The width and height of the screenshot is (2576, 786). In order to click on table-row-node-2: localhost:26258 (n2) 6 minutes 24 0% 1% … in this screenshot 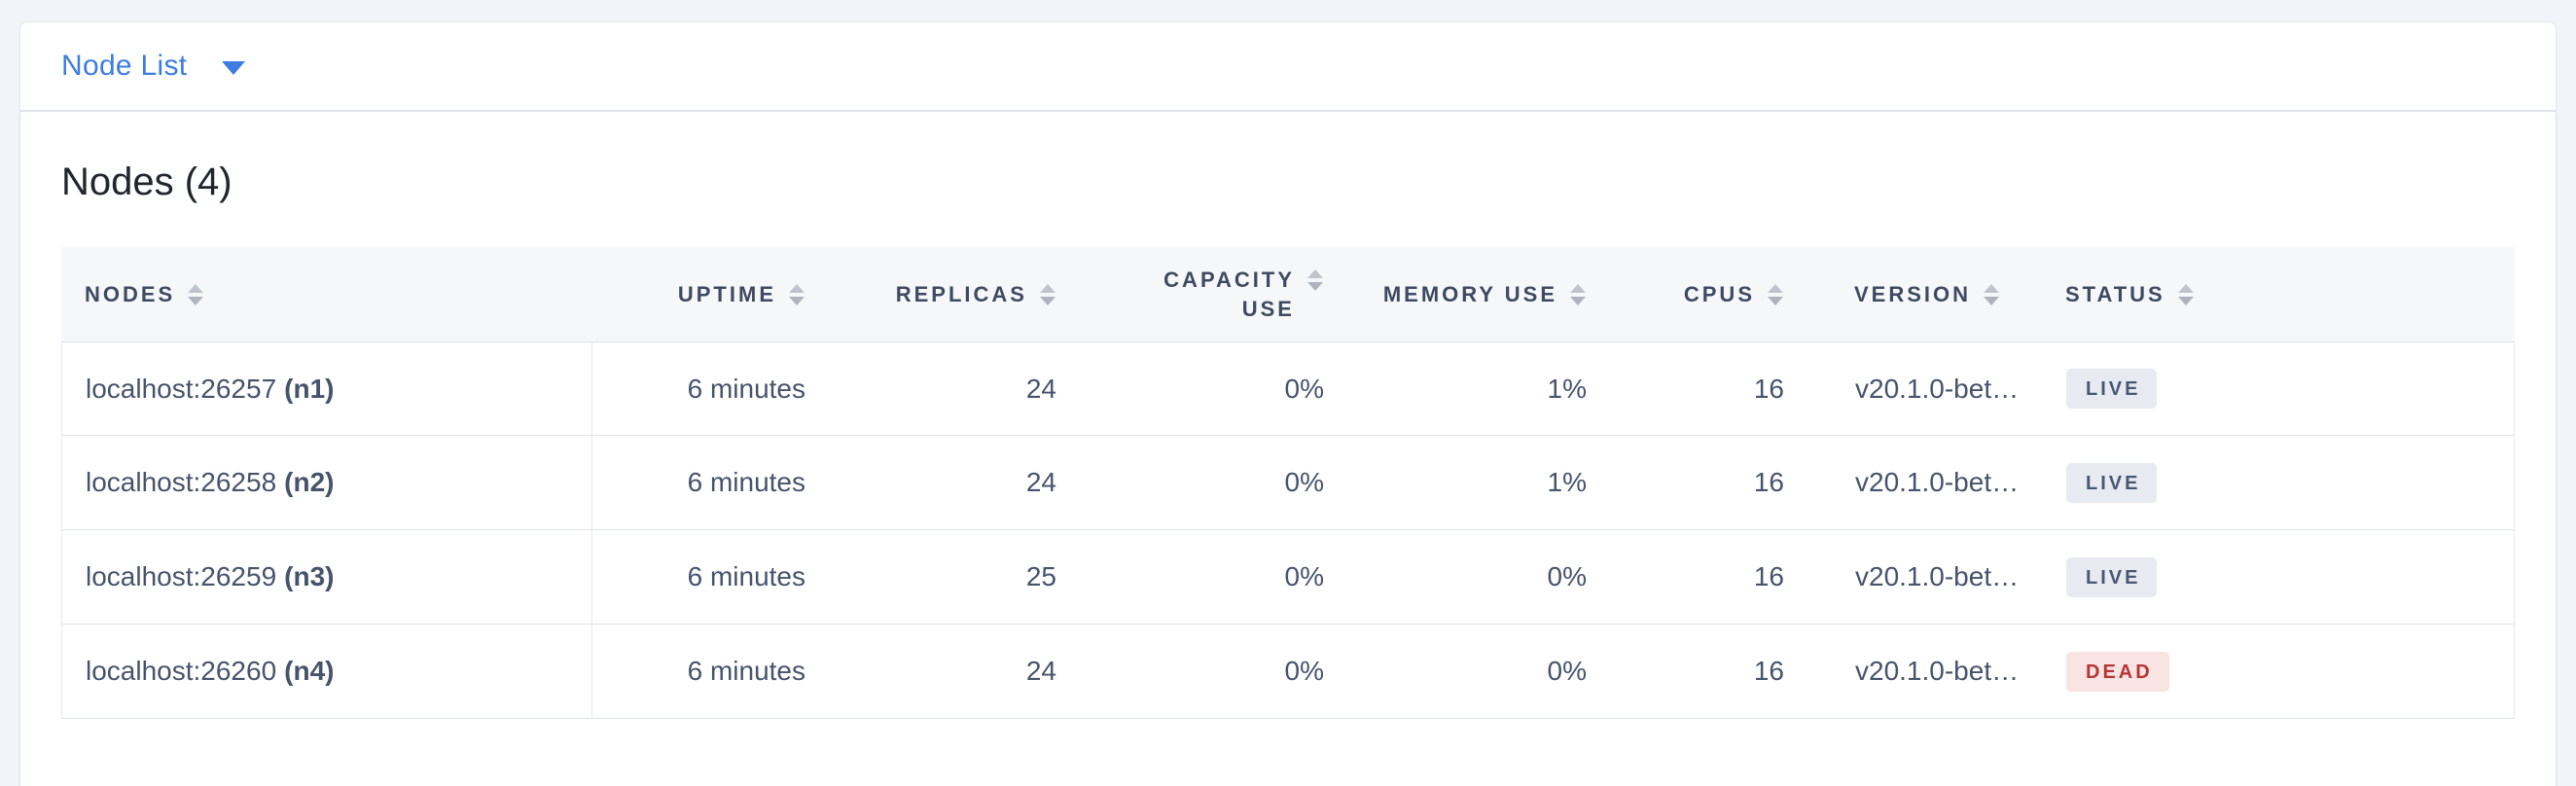, I will do `click(1288, 483)`.